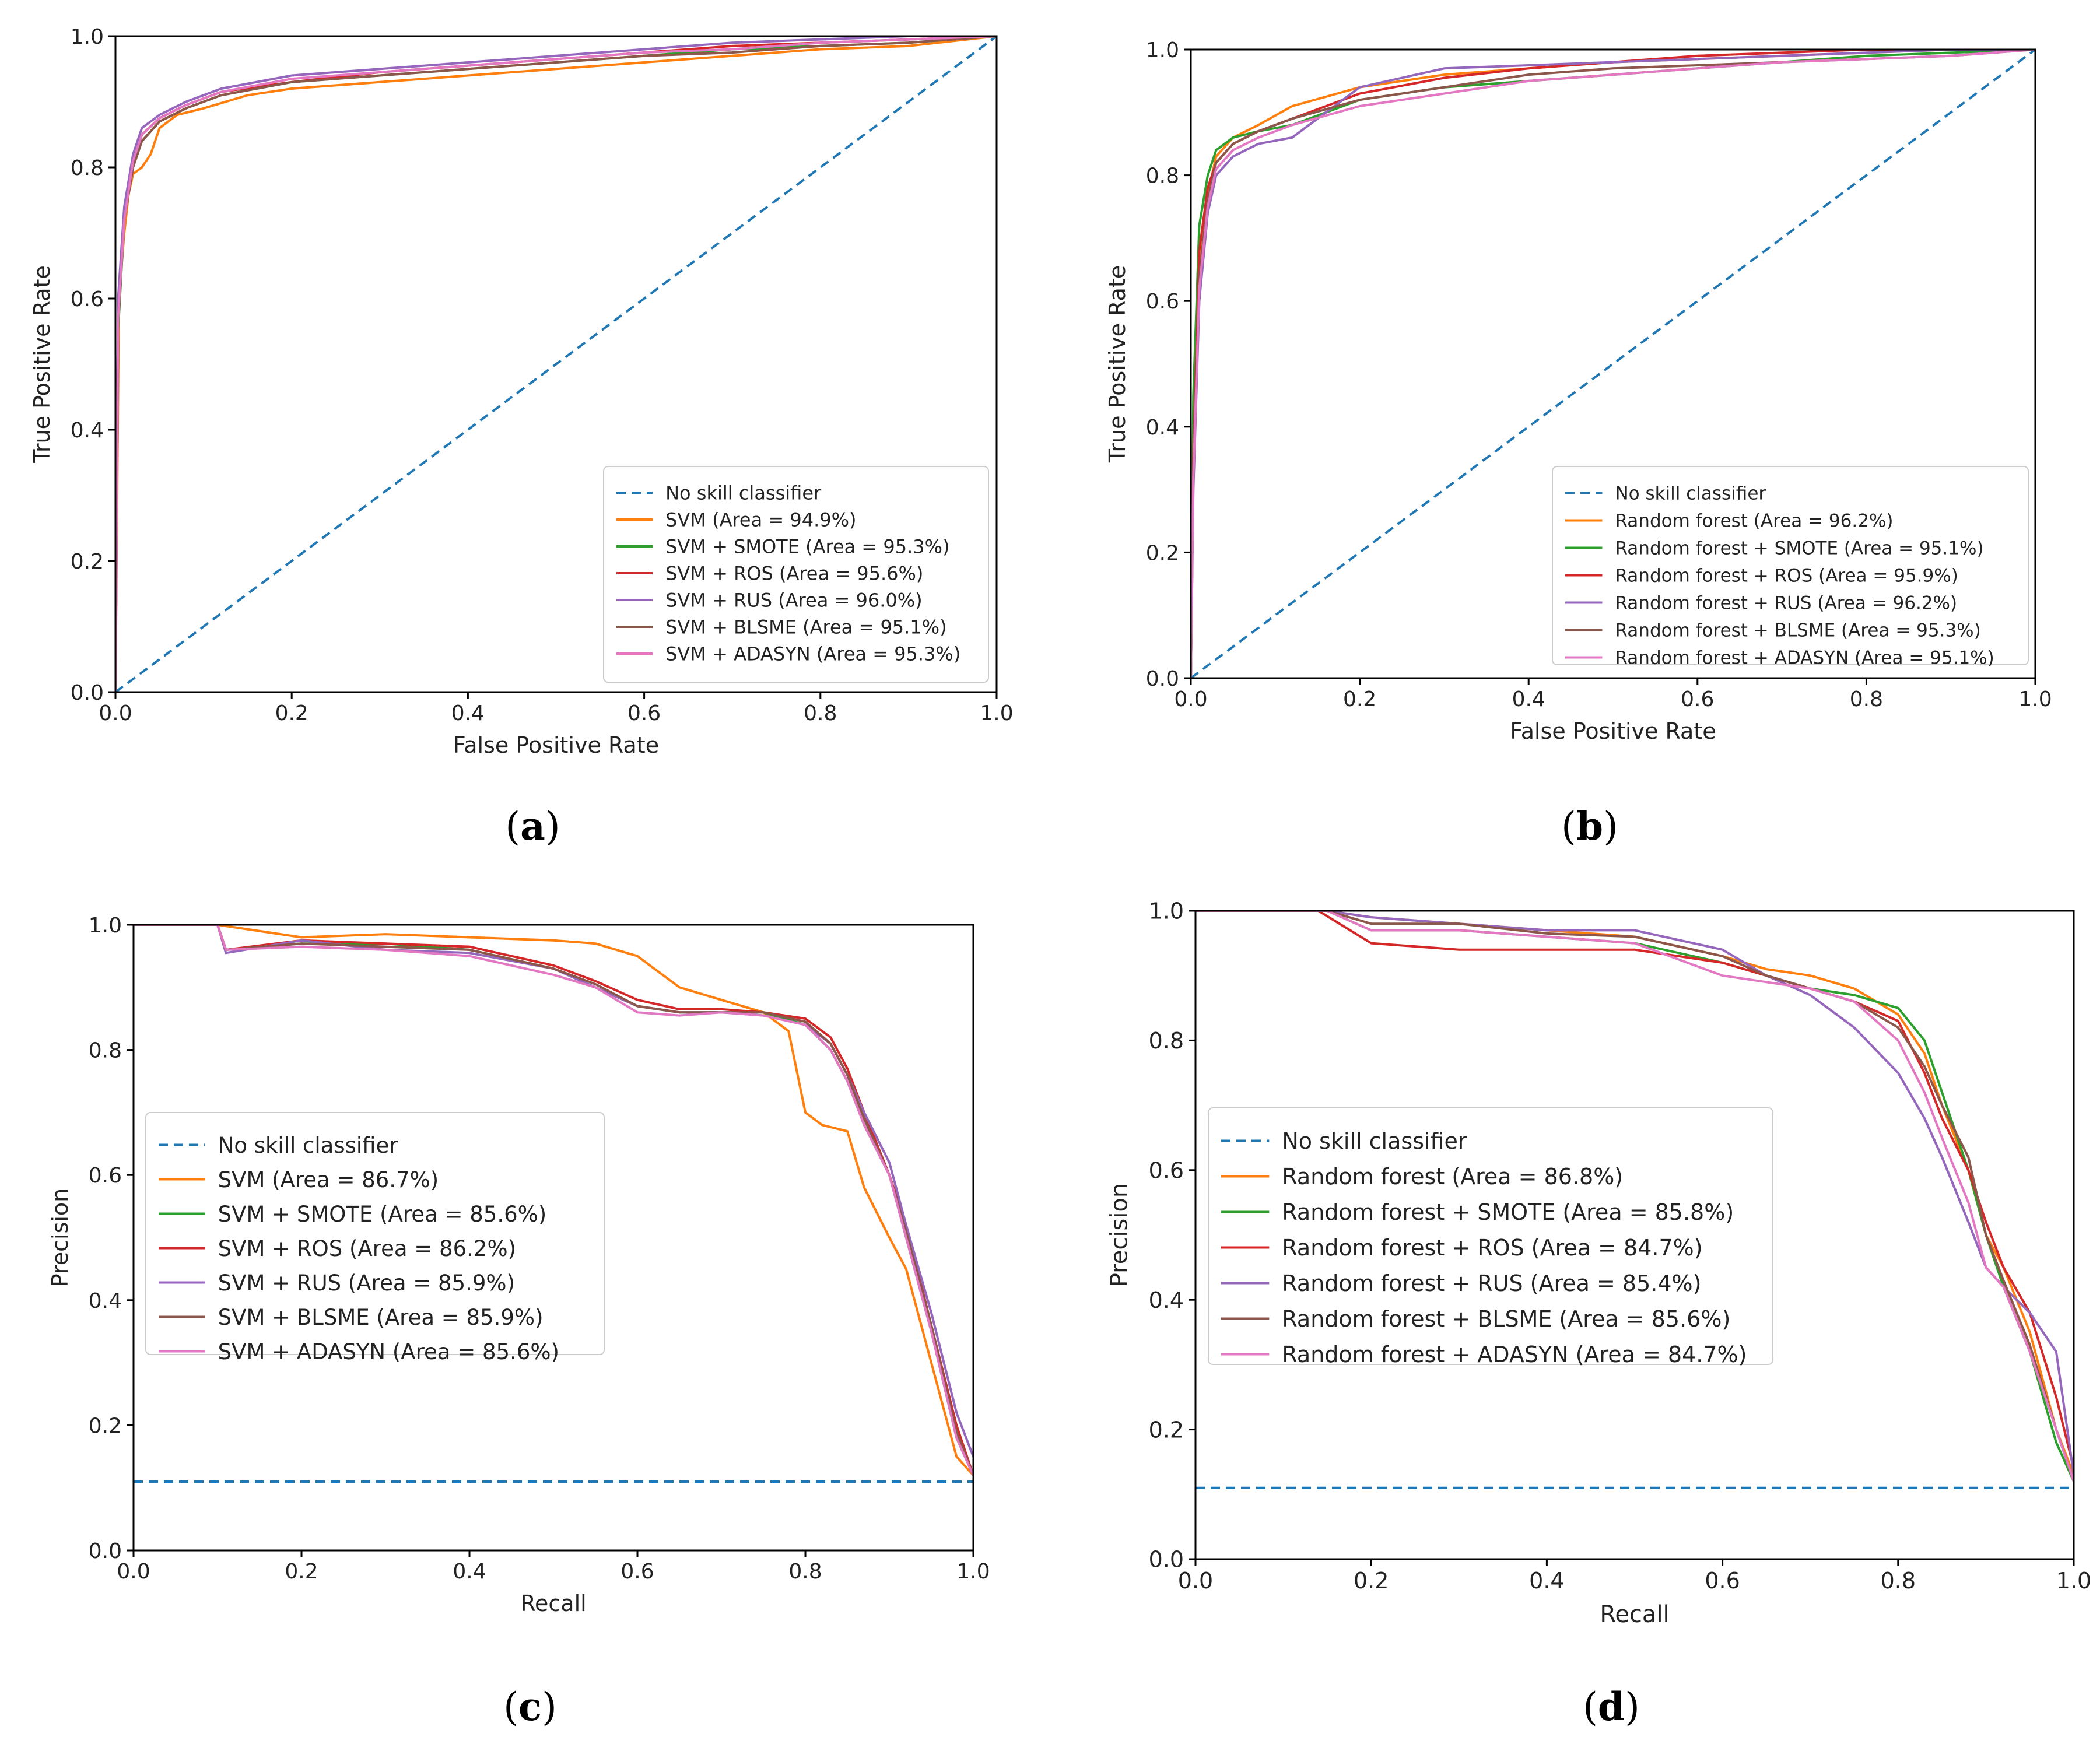 This screenshot has height=1751, width=2100. Describe the element at coordinates (60, 1237) in the screenshot. I see `y-axis-label: Precision` at that location.